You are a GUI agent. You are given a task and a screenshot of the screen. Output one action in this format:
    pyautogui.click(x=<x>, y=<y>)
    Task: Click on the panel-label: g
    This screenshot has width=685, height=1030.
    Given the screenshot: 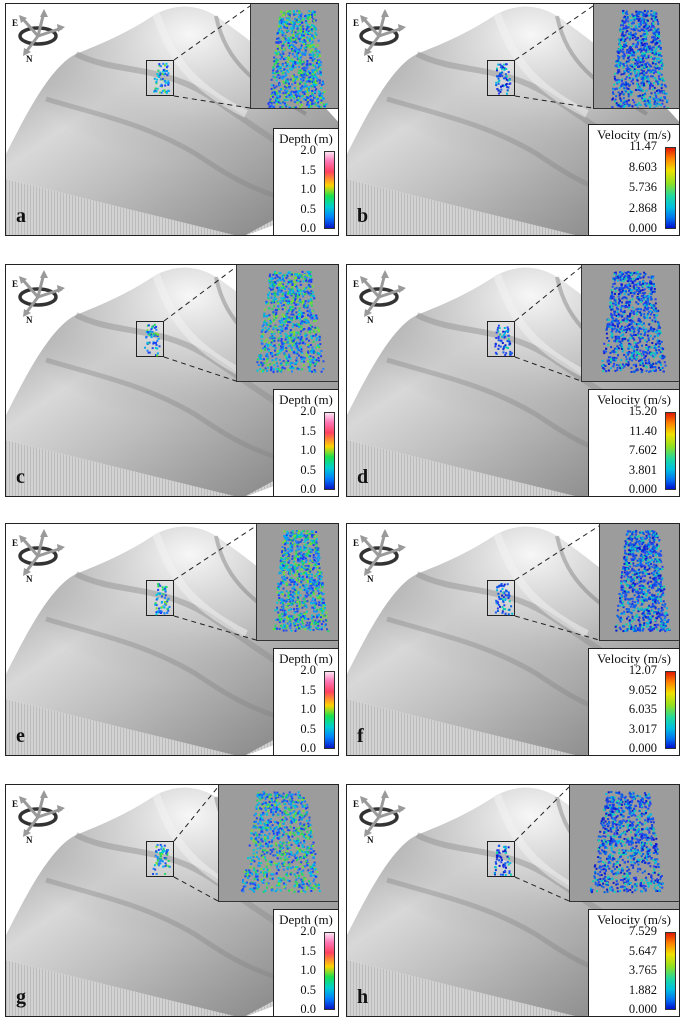 What is the action you would take?
    pyautogui.click(x=21, y=997)
    